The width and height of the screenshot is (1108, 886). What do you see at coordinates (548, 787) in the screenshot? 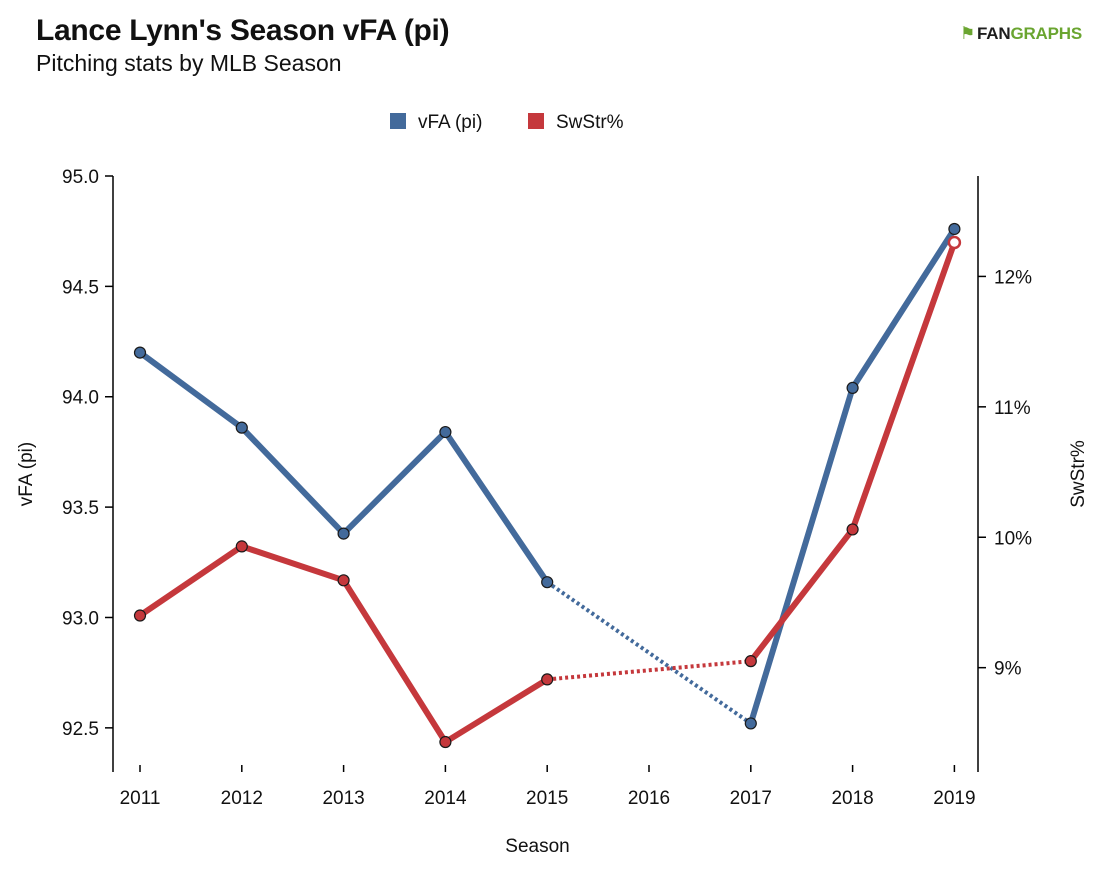
I see `x-axis-ticks: 2011 2012 2013 2014 2015 2016 2017 2018 2019` at bounding box center [548, 787].